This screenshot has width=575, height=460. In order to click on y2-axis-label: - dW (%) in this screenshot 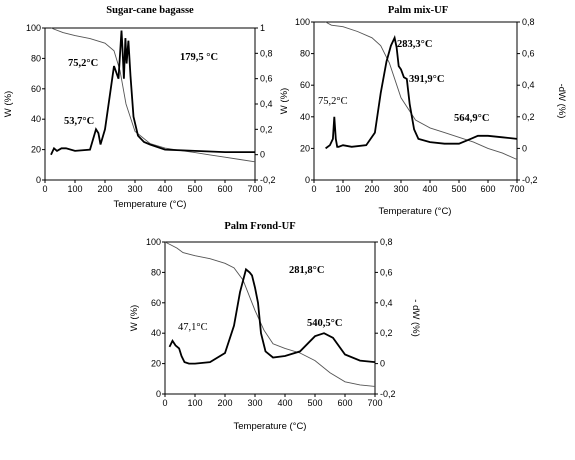, I will do `click(415, 317)`.